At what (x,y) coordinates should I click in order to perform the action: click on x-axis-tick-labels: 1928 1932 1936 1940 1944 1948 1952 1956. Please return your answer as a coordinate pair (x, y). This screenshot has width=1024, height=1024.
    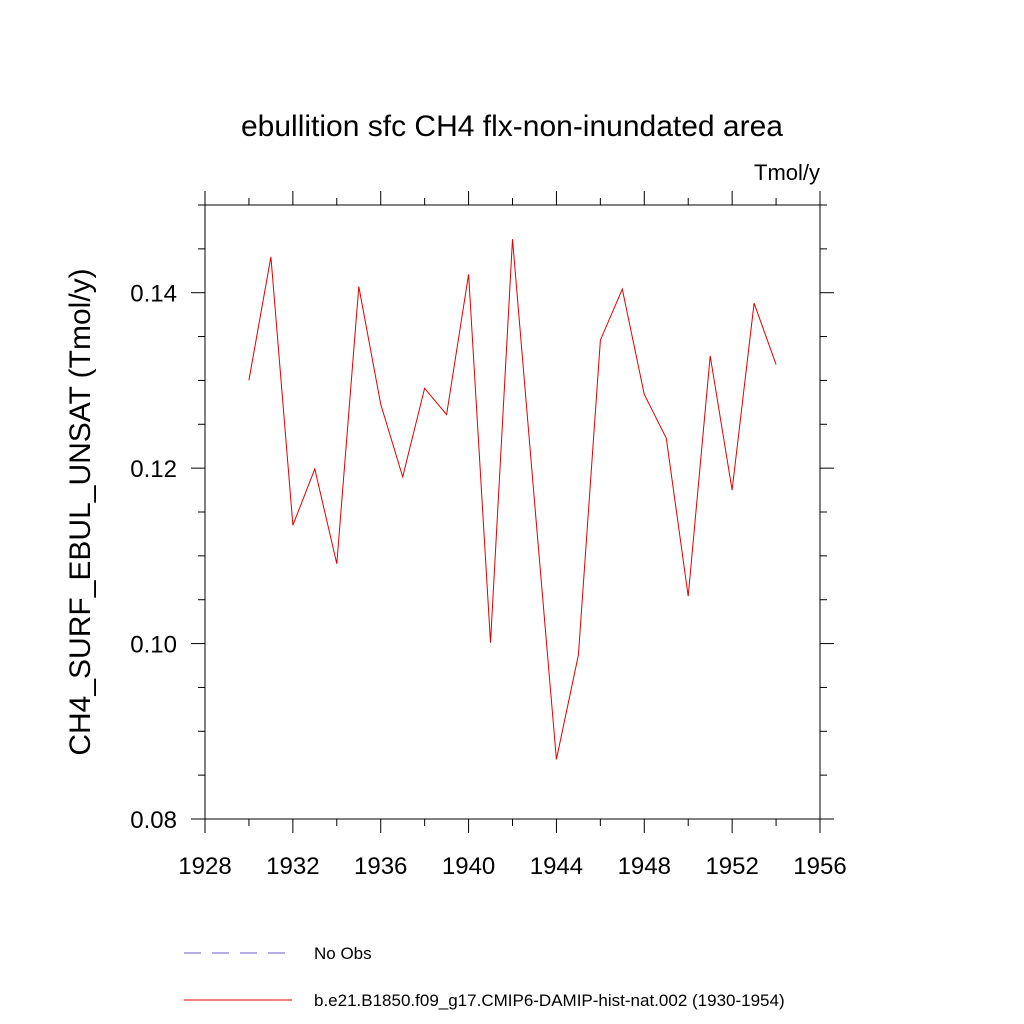
    Looking at the image, I should click on (512, 866).